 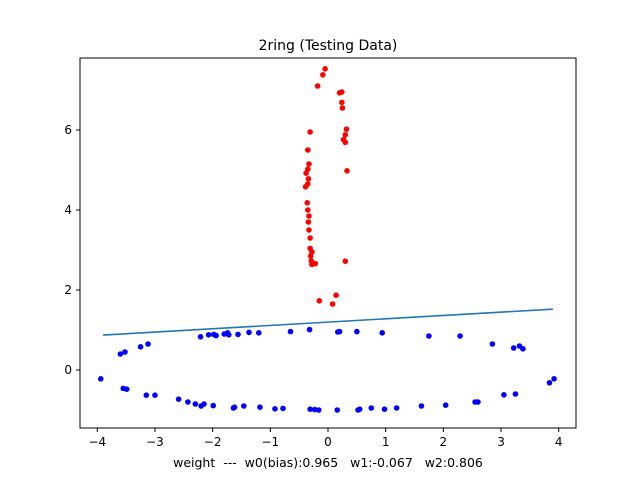 I want to click on x-tick-label: 3, so click(x=501, y=442).